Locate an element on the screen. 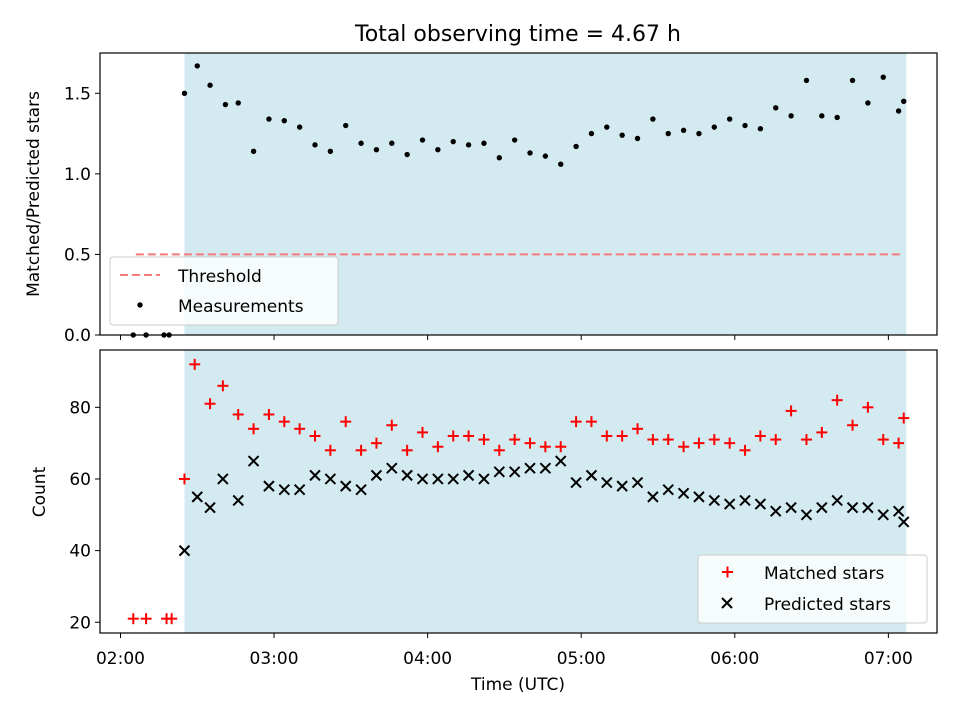  legend-matched-swatch is located at coordinates (727, 572).